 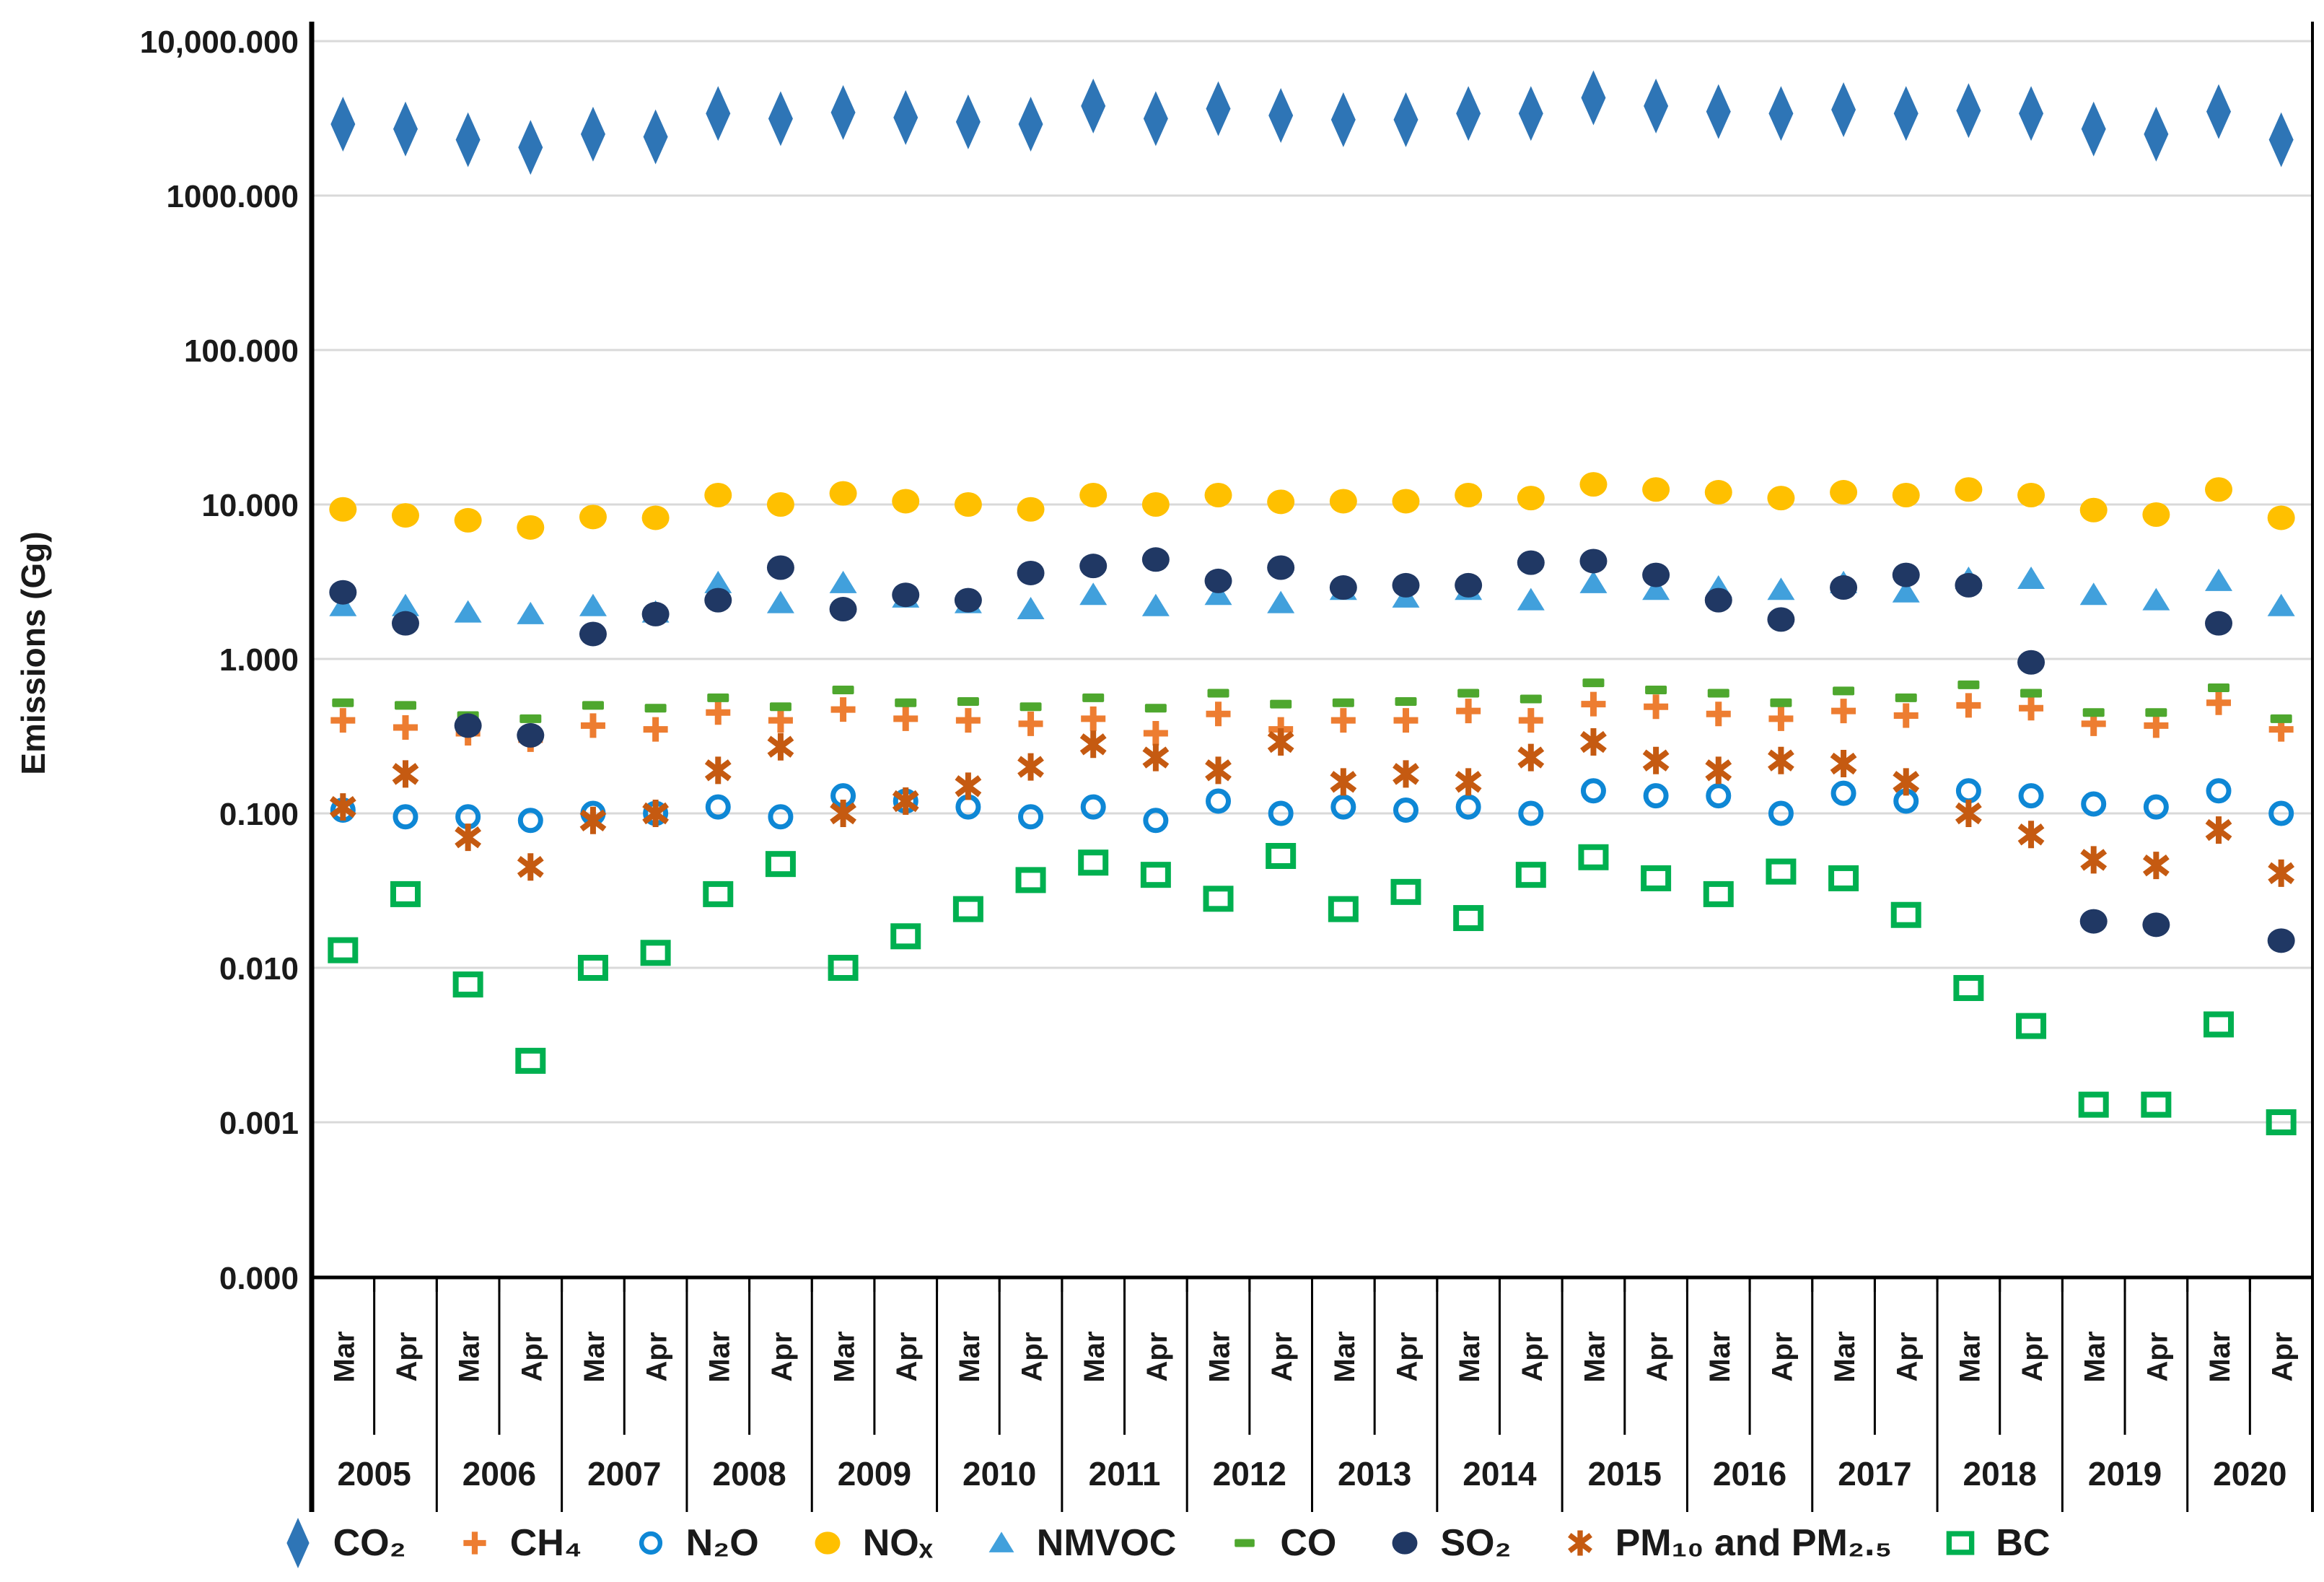 I want to click on legend-item-no: N₂O, so click(x=693, y=1543).